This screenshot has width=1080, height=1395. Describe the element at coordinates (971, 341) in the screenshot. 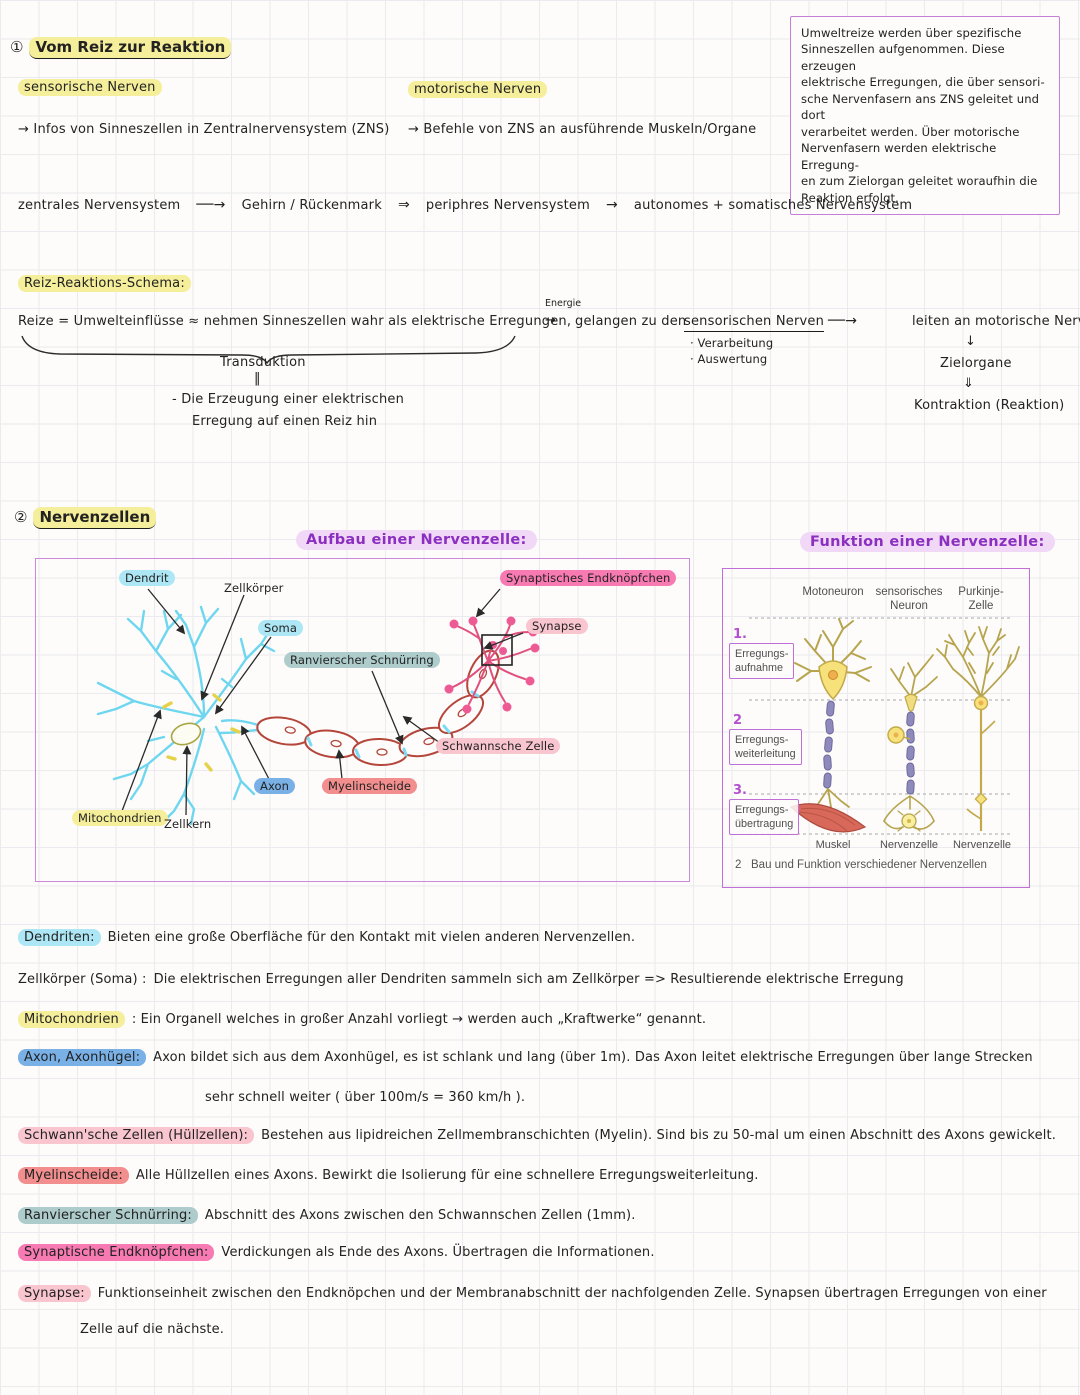

I see `down-arrow-icon: ↓` at that location.